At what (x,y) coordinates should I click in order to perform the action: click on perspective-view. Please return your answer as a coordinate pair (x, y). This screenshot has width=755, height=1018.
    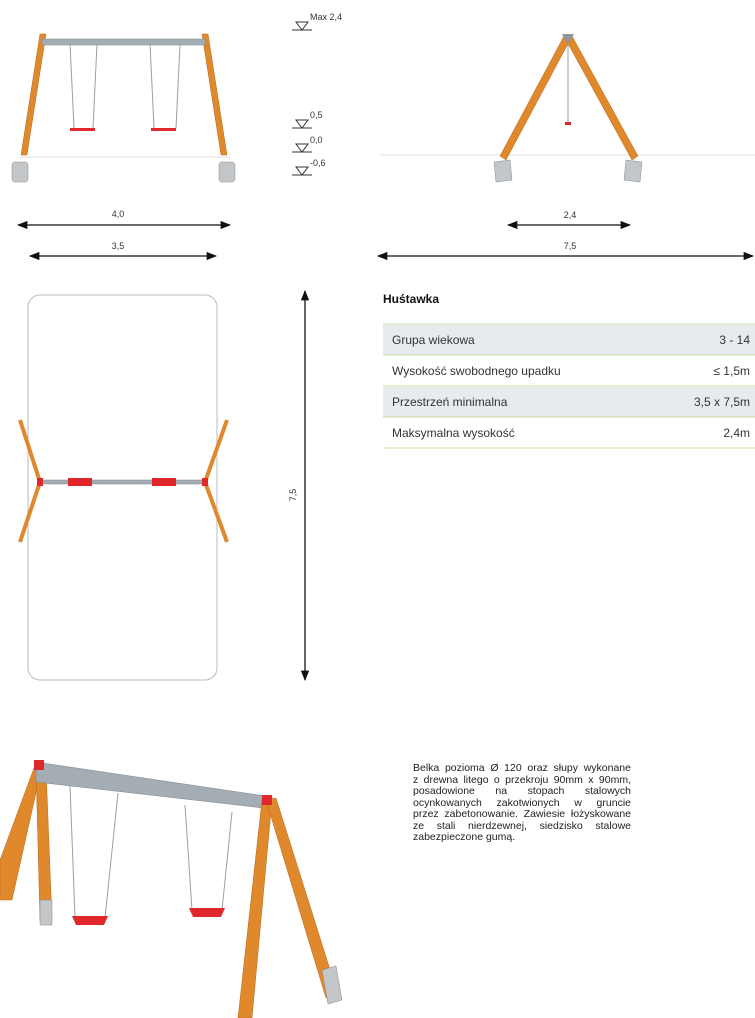
    Looking at the image, I should click on (171, 889).